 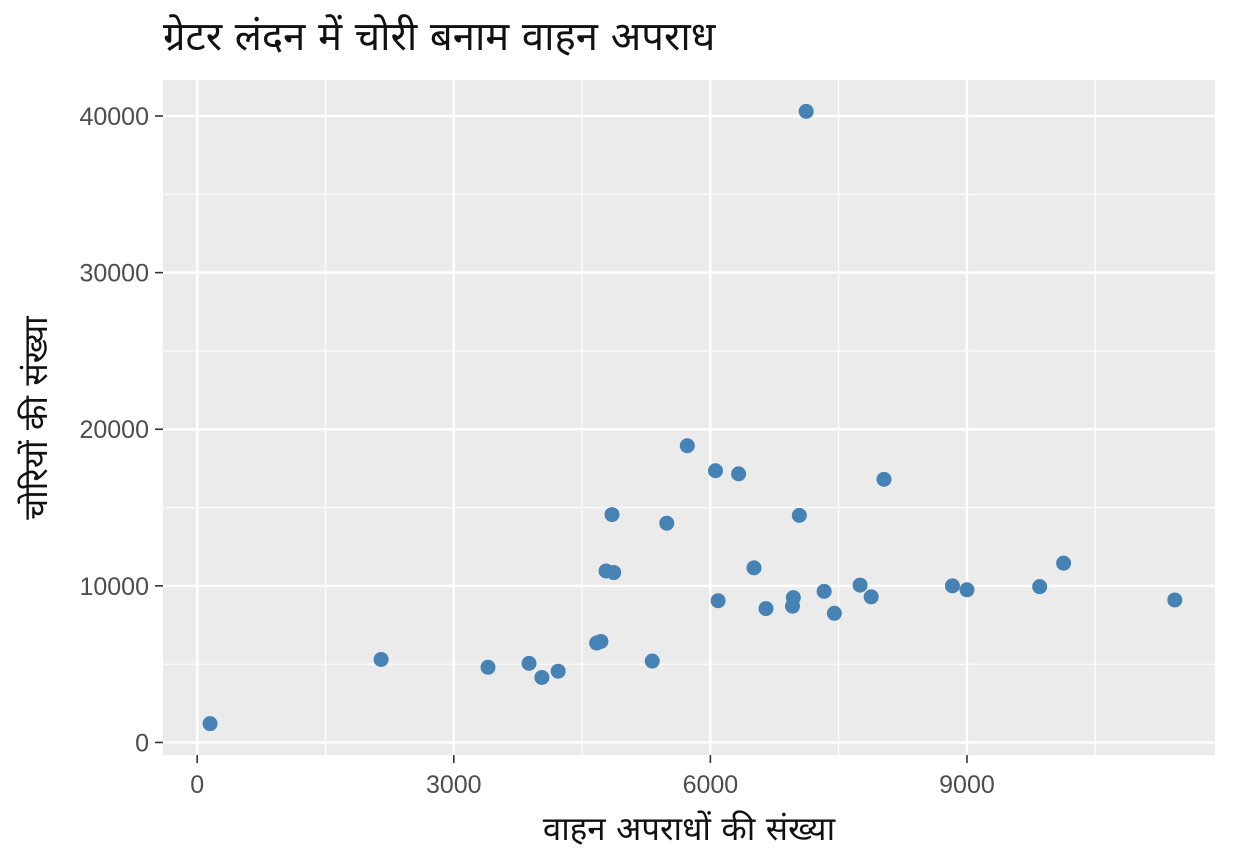 What do you see at coordinates (114, 117) in the screenshot?
I see `y-tick-label: 40000` at bounding box center [114, 117].